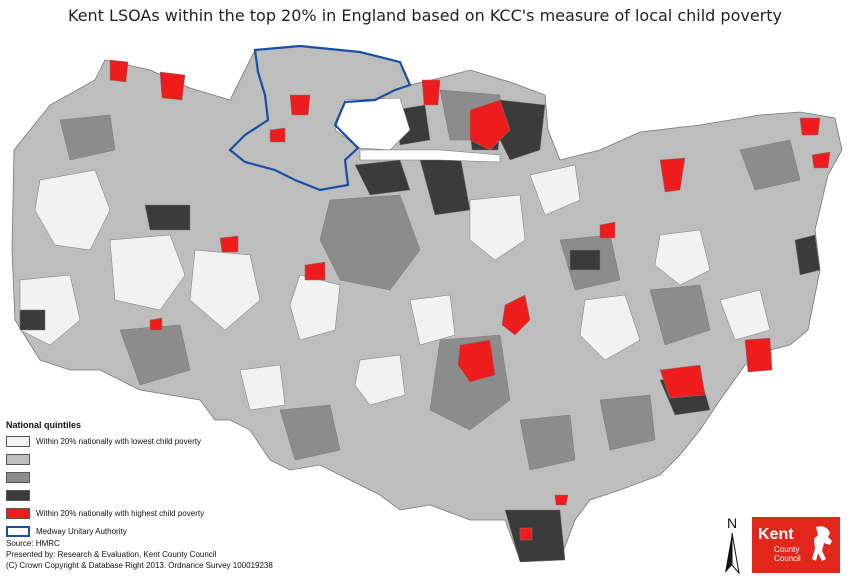 The image size is (850, 579). What do you see at coordinates (430, 156) in the screenshot?
I see `swale-channel` at bounding box center [430, 156].